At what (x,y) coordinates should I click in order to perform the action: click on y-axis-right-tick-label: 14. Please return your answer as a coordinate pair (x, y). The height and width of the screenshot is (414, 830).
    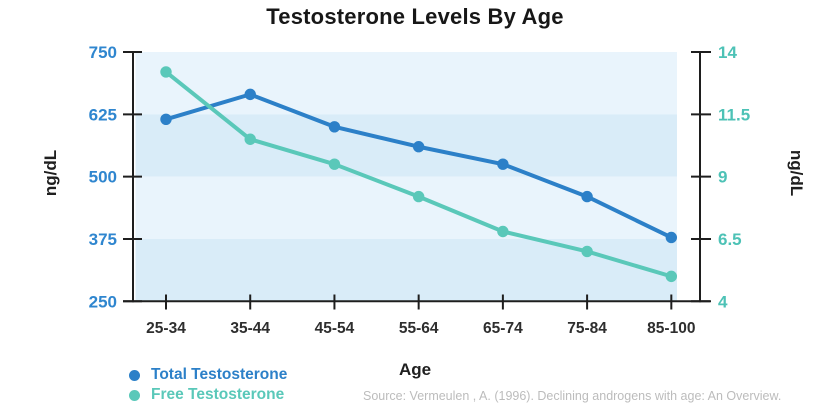
    Looking at the image, I should click on (727, 52).